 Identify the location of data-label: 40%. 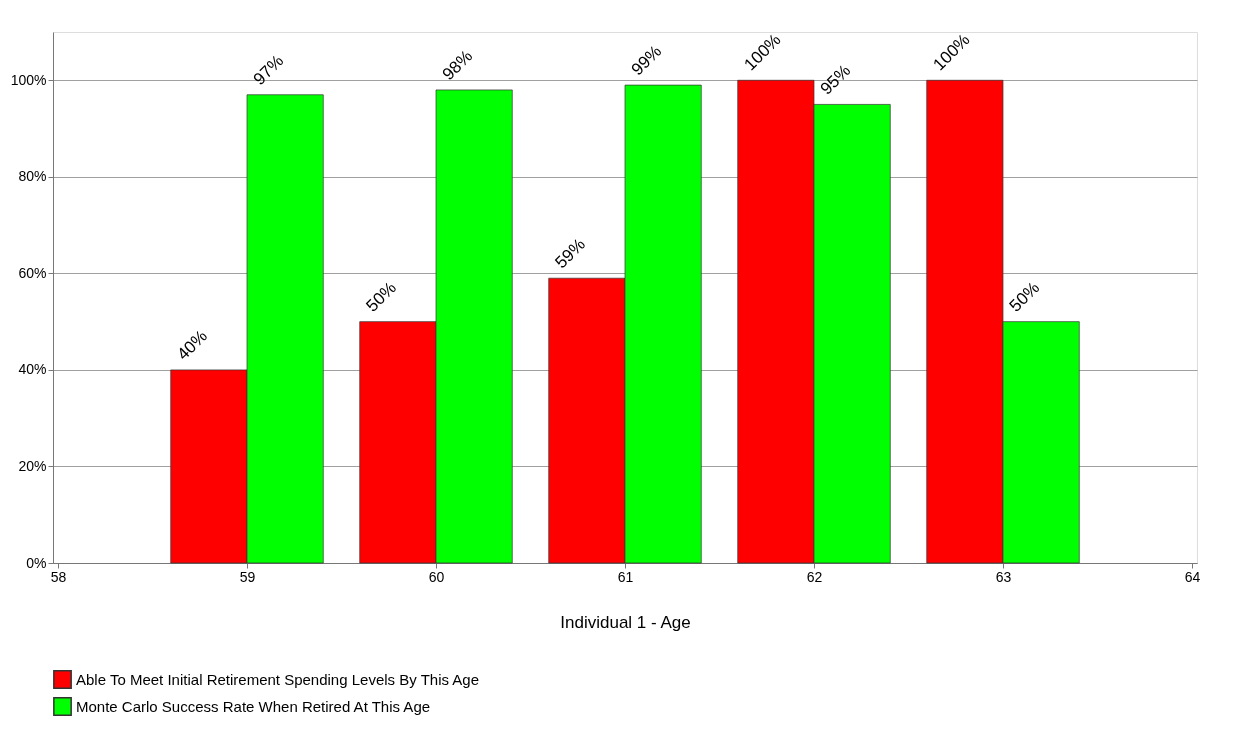
(192, 345).